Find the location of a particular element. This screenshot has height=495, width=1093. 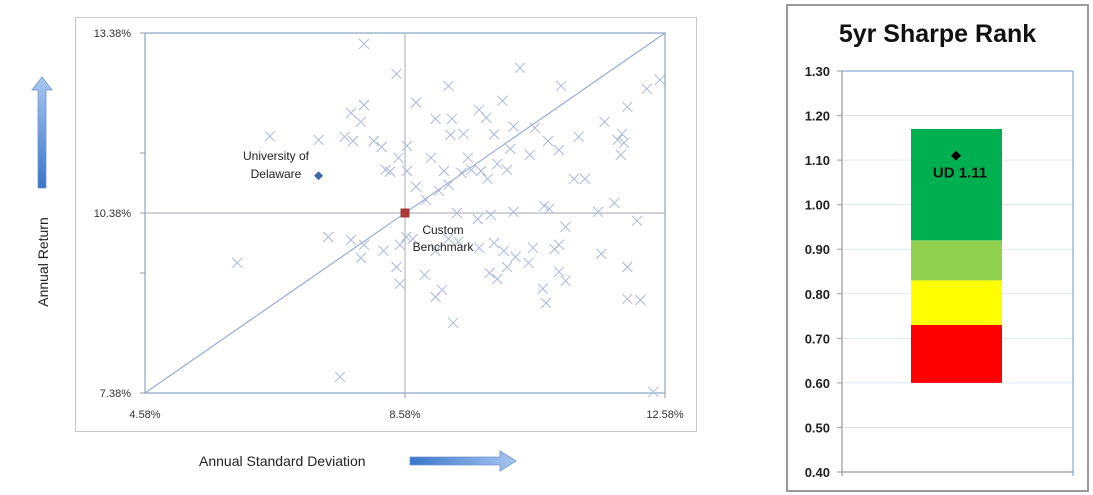

ud-sharpe-label: UD 1.11 is located at coordinates (960, 173).